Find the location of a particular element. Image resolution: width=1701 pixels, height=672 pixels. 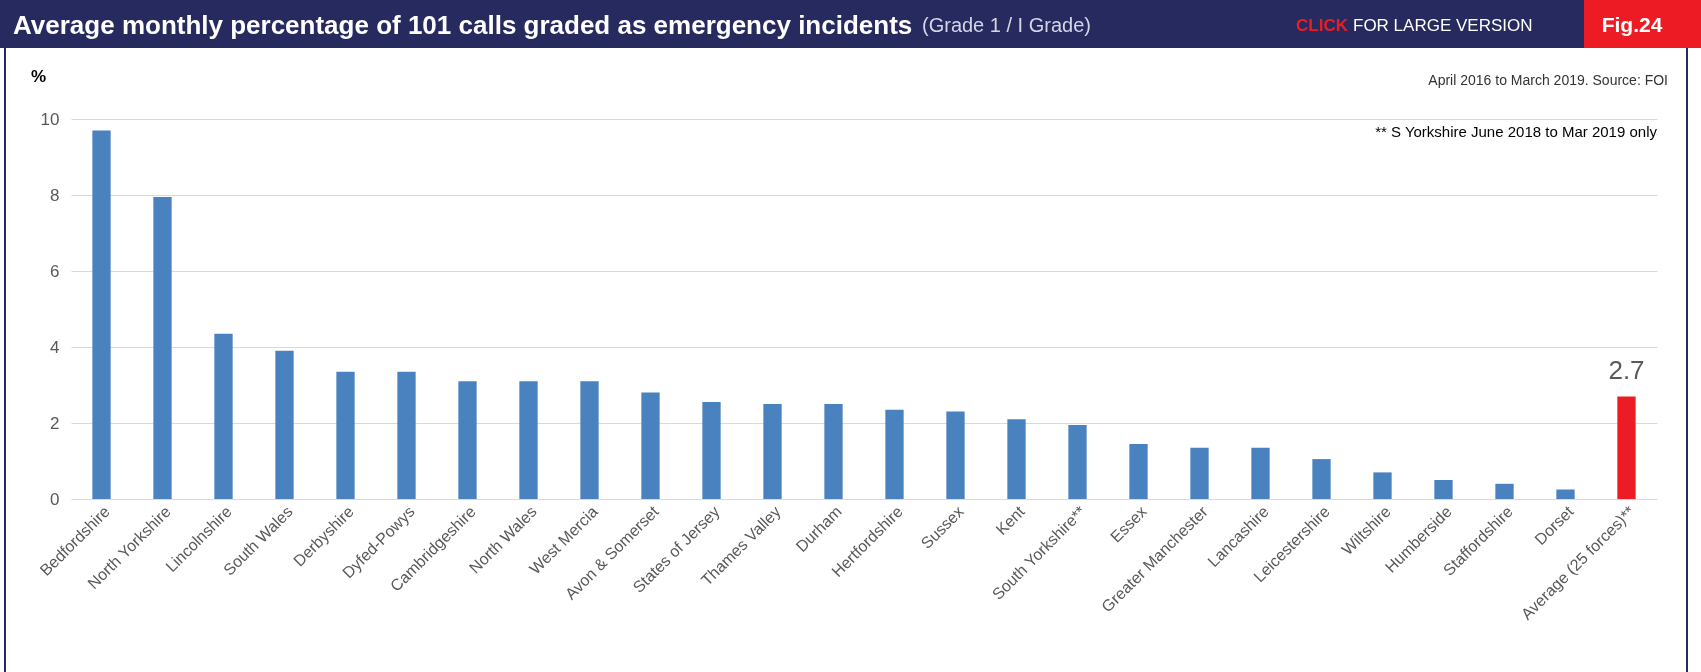

chart-subtitle: (Grade 1 / I Grade) is located at coordinates (1006, 25).